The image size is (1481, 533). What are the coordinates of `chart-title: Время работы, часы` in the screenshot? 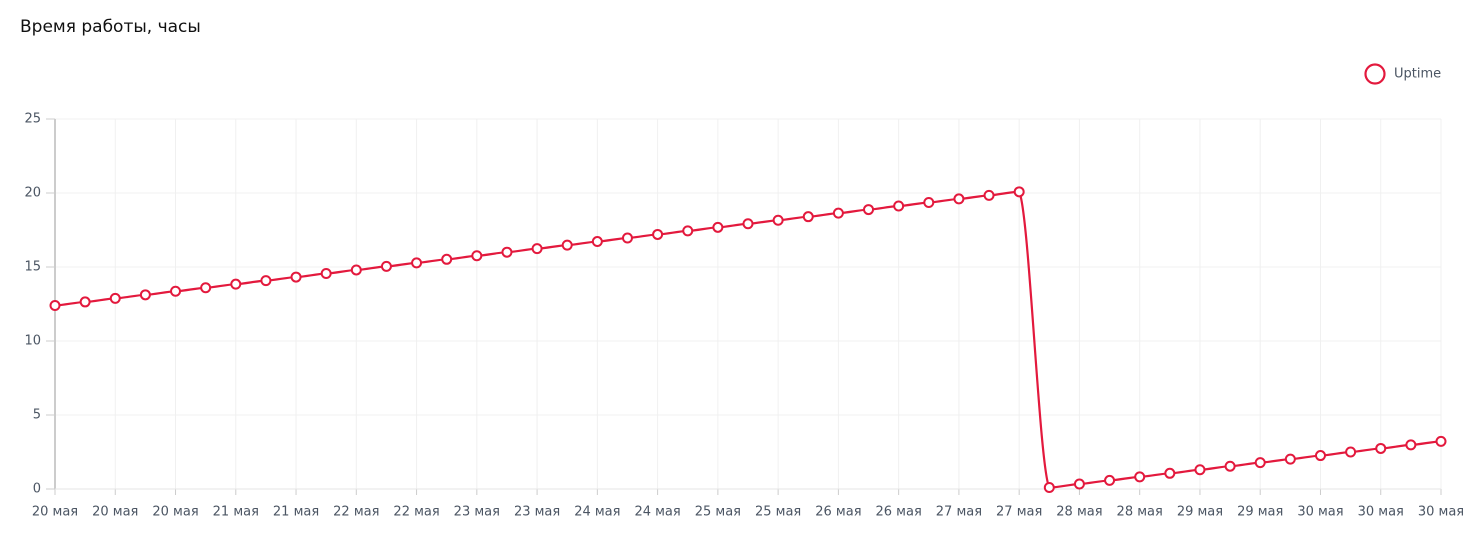 It's located at (110, 27).